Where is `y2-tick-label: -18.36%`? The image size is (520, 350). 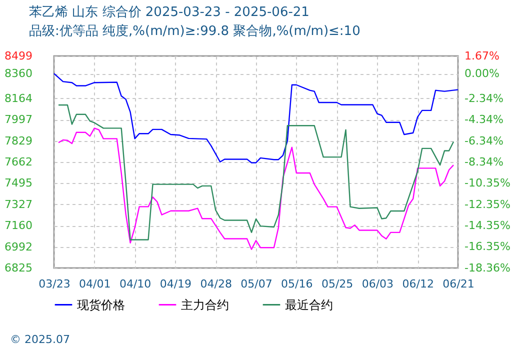
y2-tick-label: -18.36% is located at coordinates (487, 268).